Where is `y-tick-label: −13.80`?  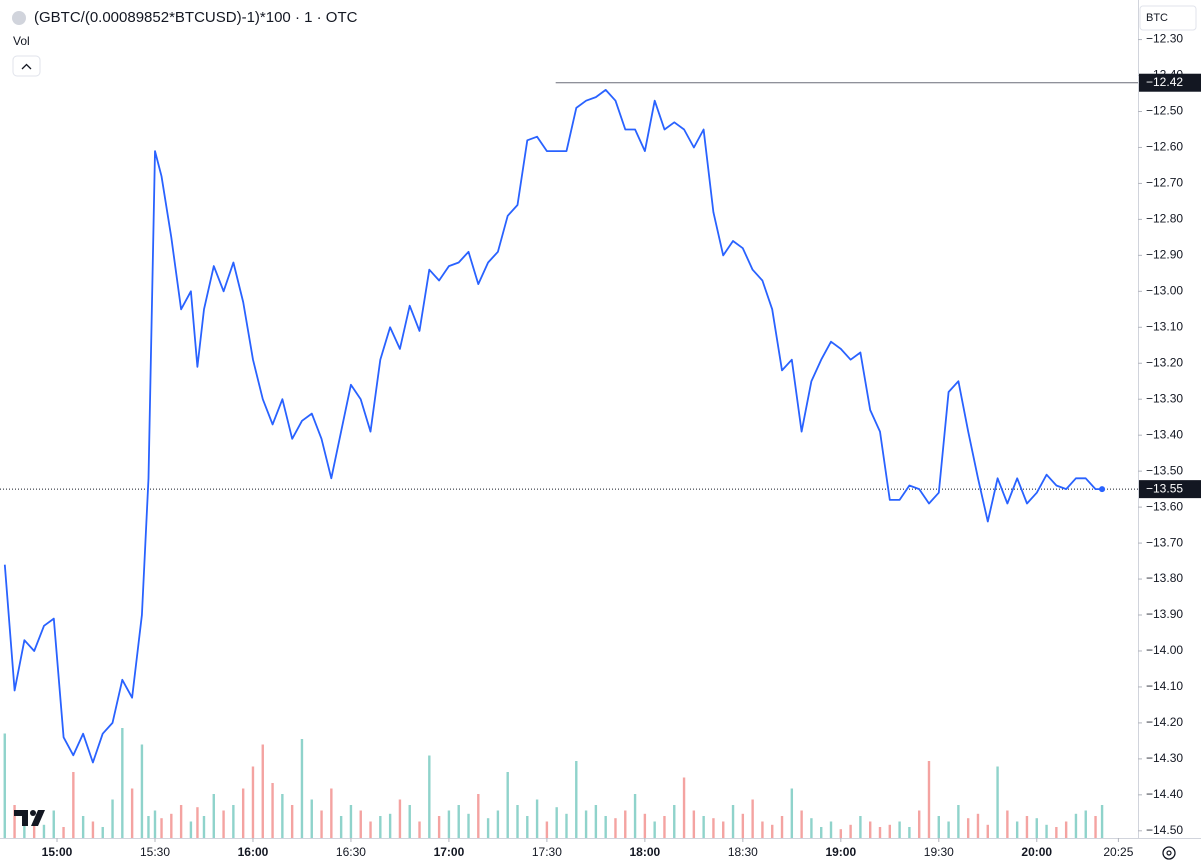 y-tick-label: −13.80 is located at coordinates (1164, 578).